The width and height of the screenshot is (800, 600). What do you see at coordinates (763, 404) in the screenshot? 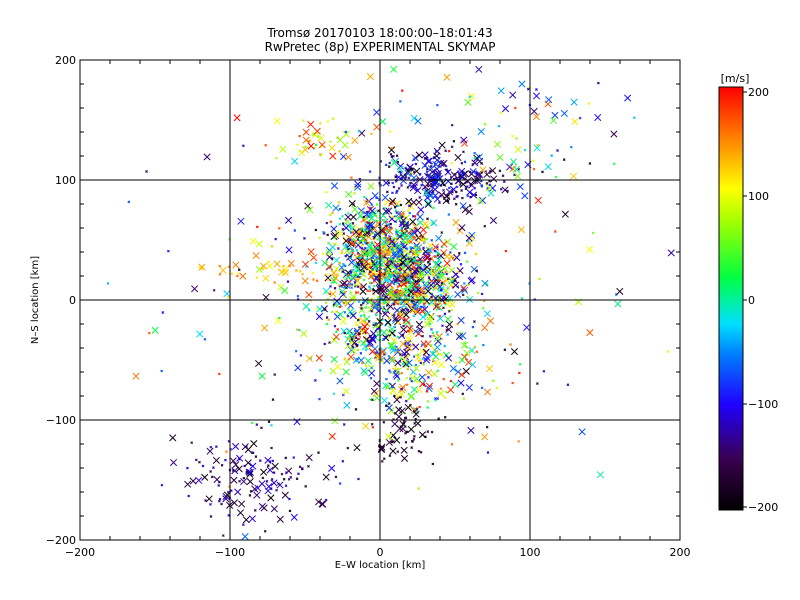
I see `colorbar-tick-label: −100` at bounding box center [763, 404].